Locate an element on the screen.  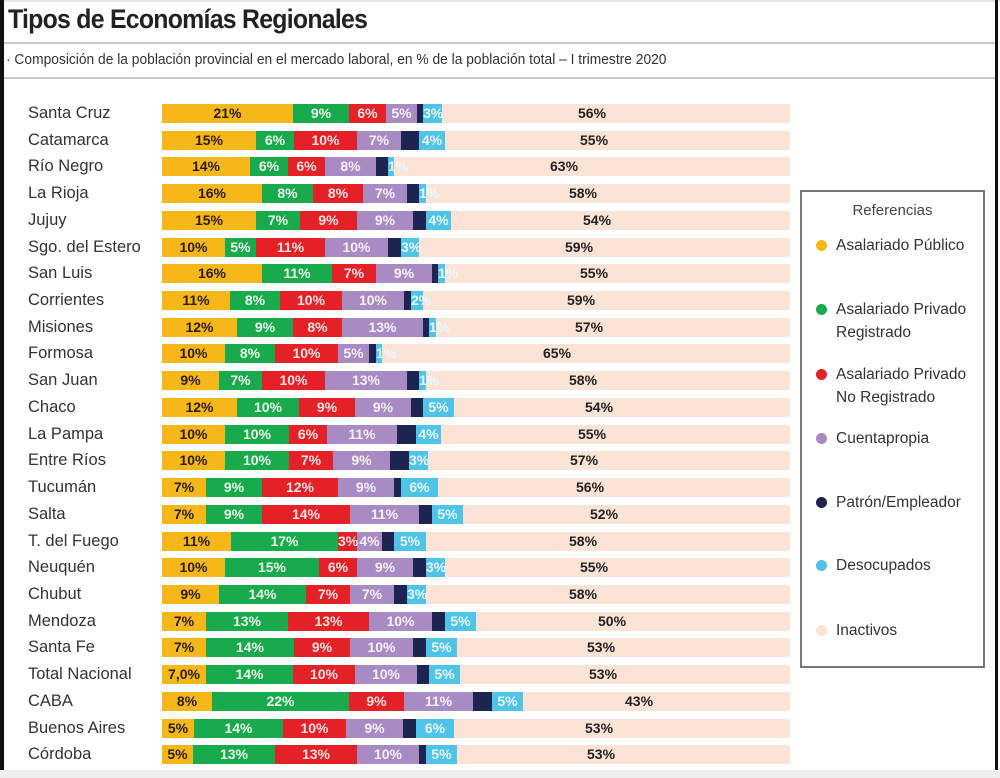
frame-bottom-border is located at coordinates (500, 774).